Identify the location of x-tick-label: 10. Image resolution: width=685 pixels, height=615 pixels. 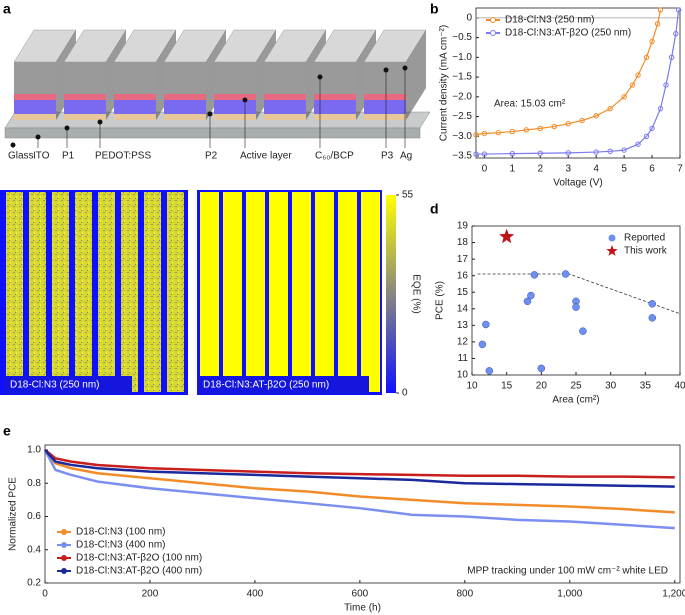
(472, 386).